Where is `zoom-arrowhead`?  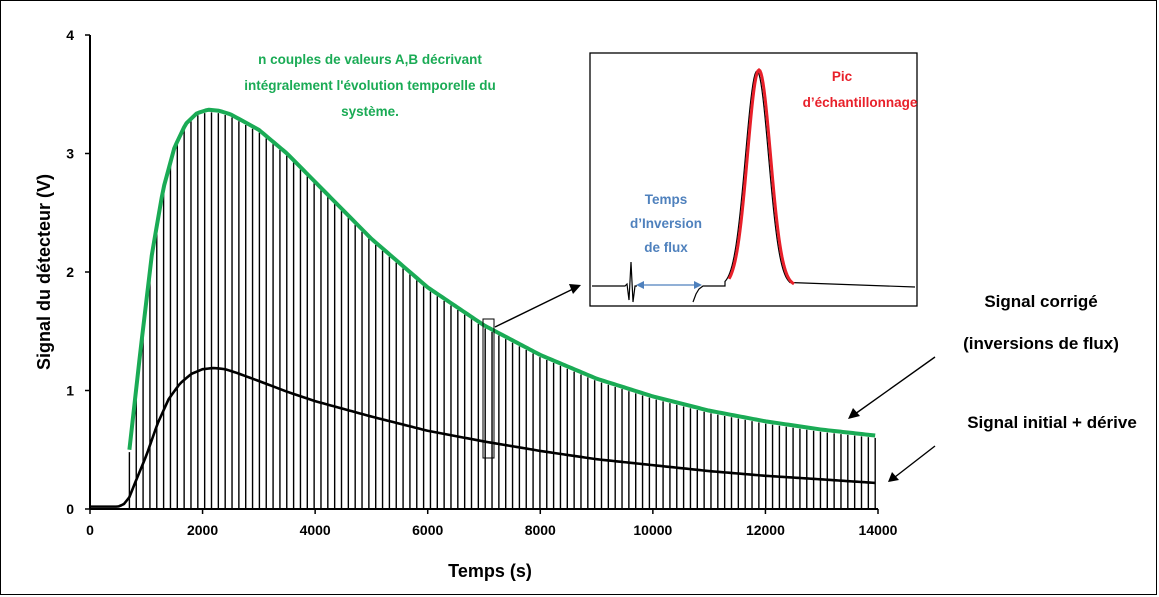
zoom-arrowhead is located at coordinates (575, 289).